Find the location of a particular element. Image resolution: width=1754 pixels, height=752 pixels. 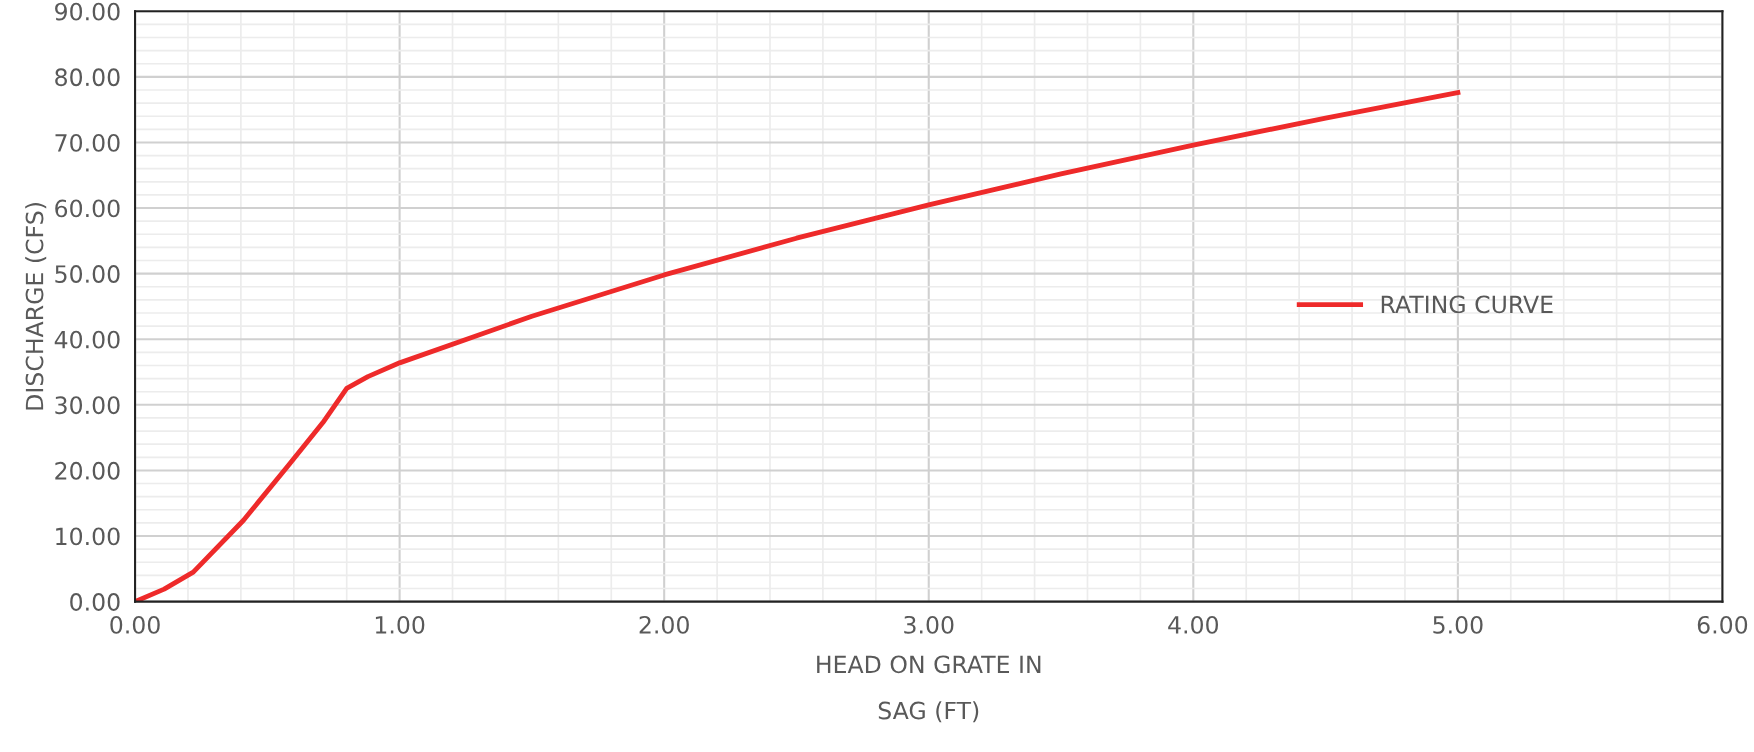

x-tick-label: 6.00 is located at coordinates (1722, 624).